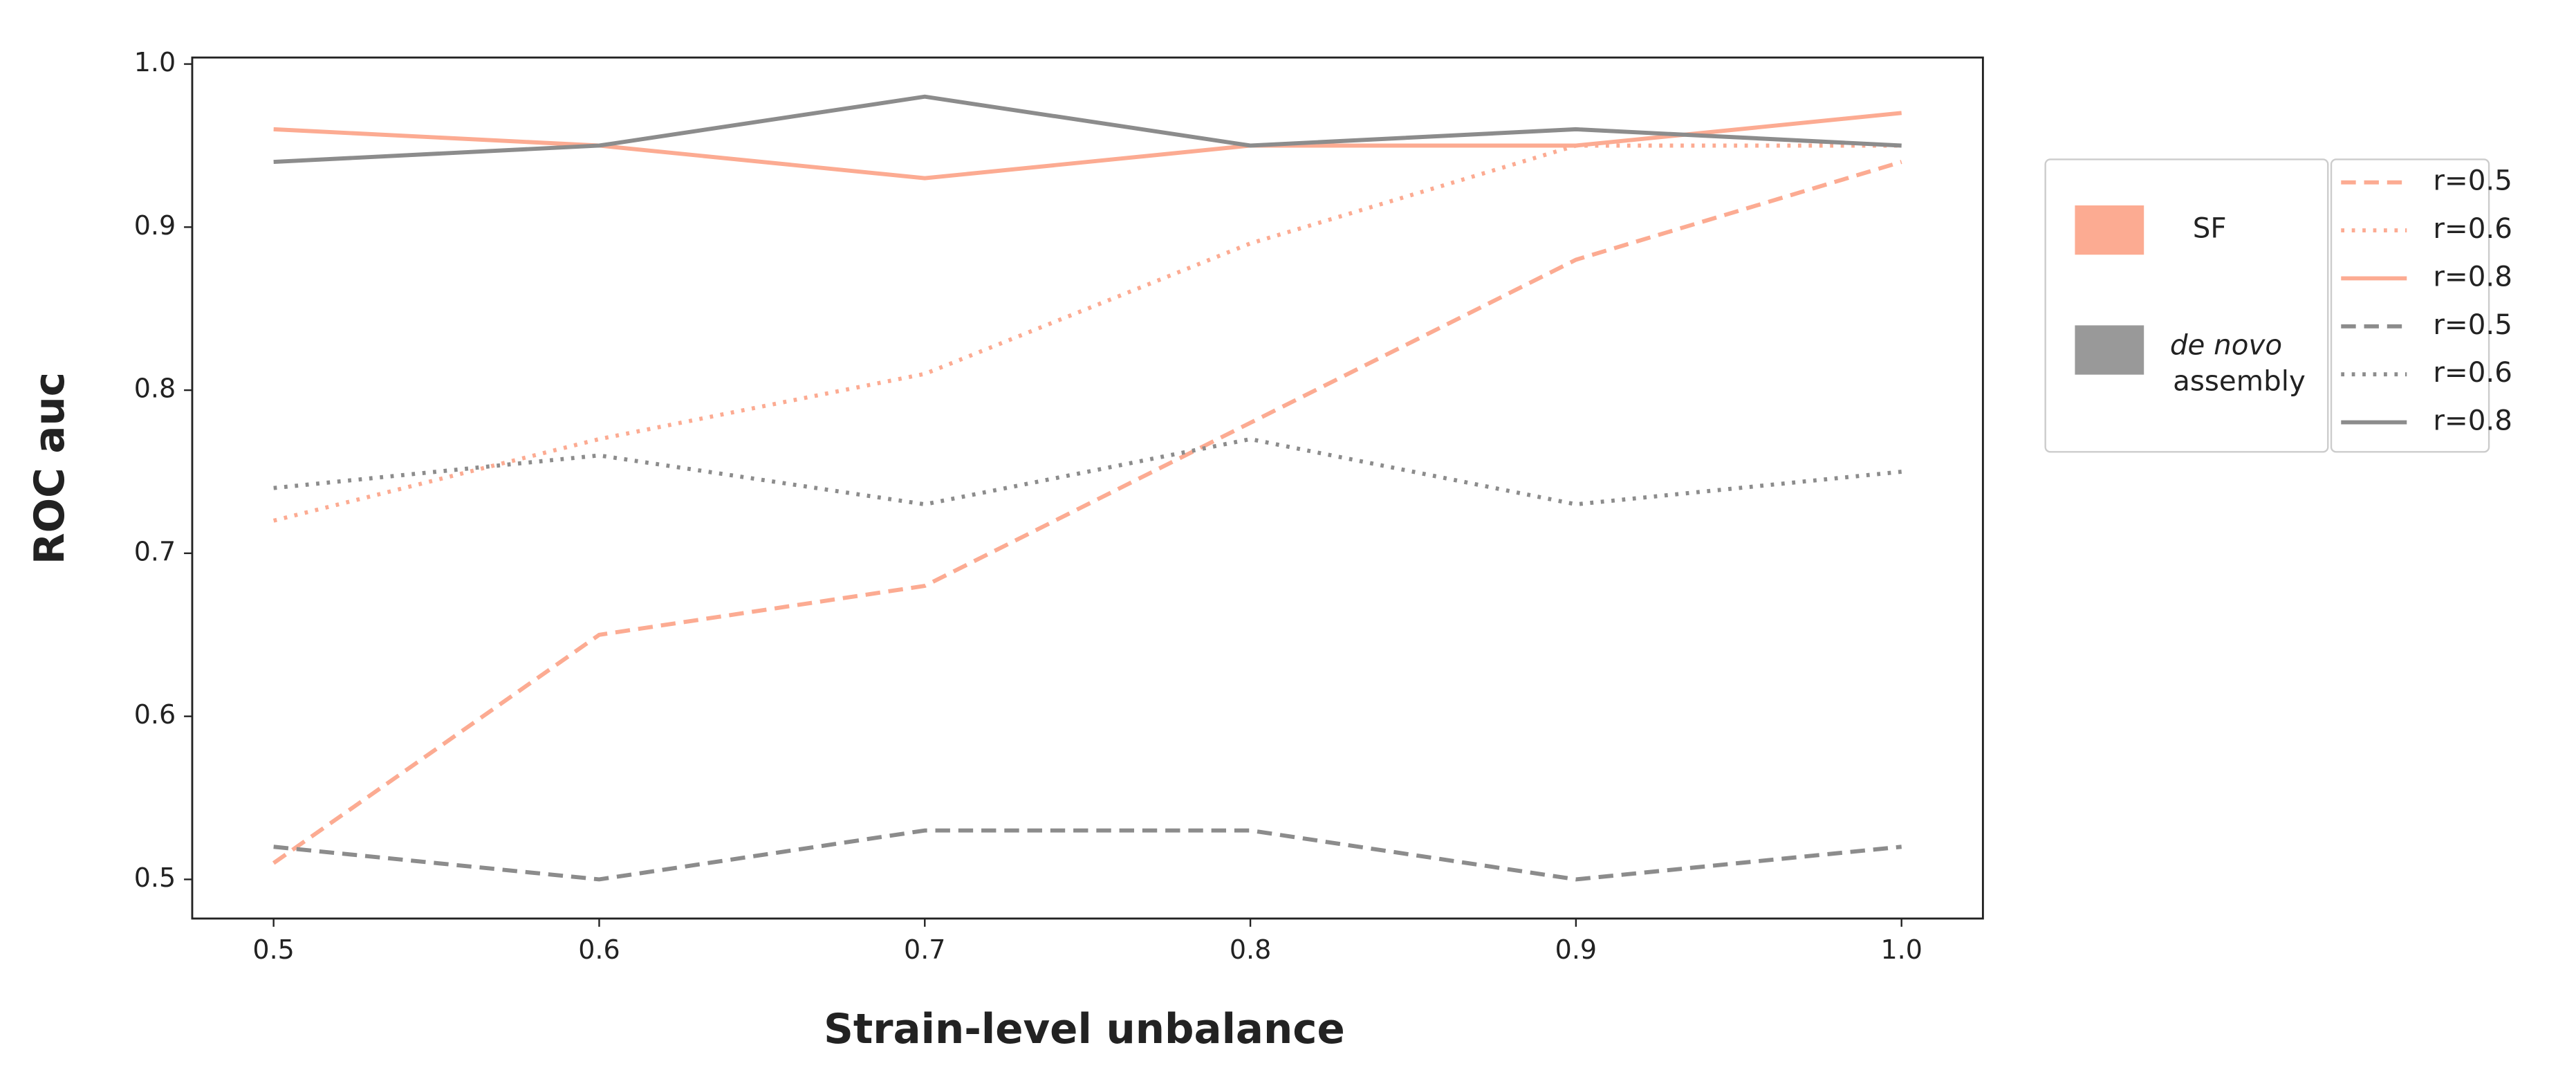 The height and width of the screenshot is (1079, 2576). What do you see at coordinates (1250, 949) in the screenshot?
I see `x-tick-label: 0.8` at bounding box center [1250, 949].